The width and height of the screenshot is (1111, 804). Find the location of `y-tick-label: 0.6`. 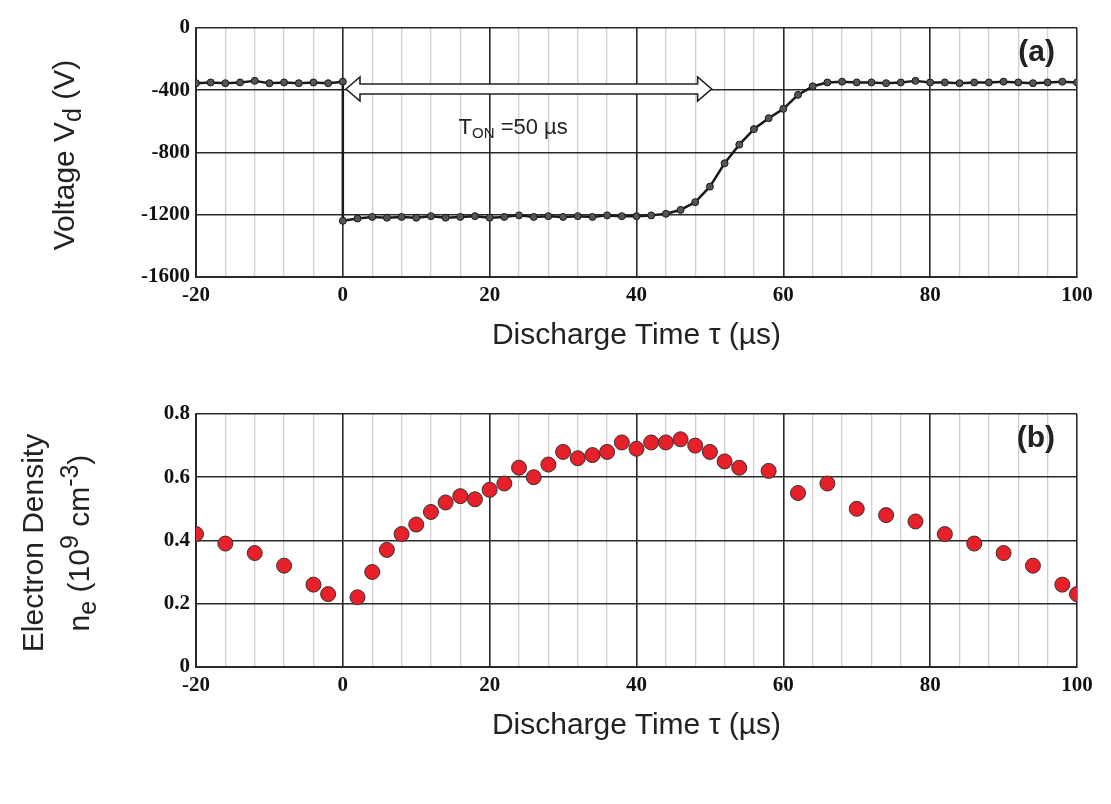

y-tick-label: 0.6 is located at coordinates (176, 475).